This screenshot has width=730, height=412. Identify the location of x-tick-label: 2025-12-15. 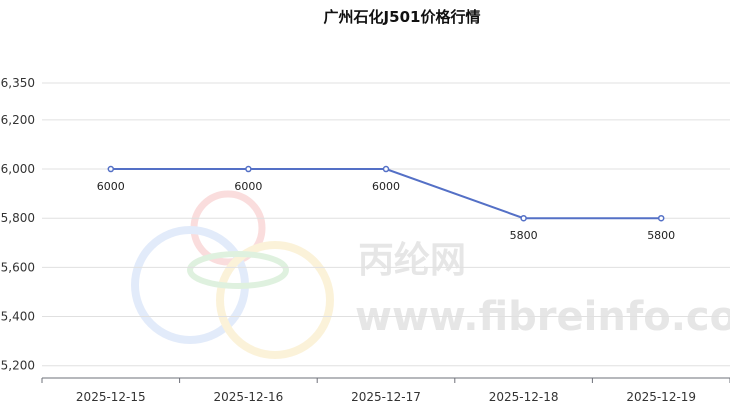
(111, 397).